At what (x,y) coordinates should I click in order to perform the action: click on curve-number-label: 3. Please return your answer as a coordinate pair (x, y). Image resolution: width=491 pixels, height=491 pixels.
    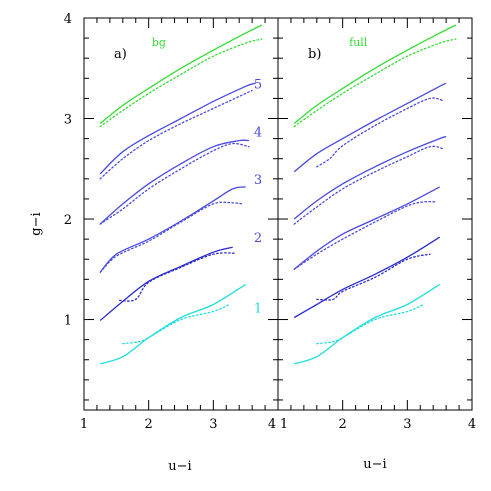
    Looking at the image, I should click on (258, 180).